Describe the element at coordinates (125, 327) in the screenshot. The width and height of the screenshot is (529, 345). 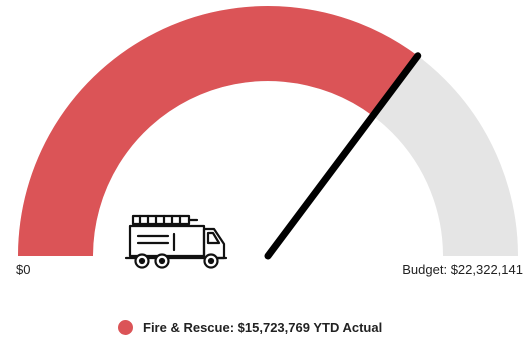
I see `legend-marker` at that location.